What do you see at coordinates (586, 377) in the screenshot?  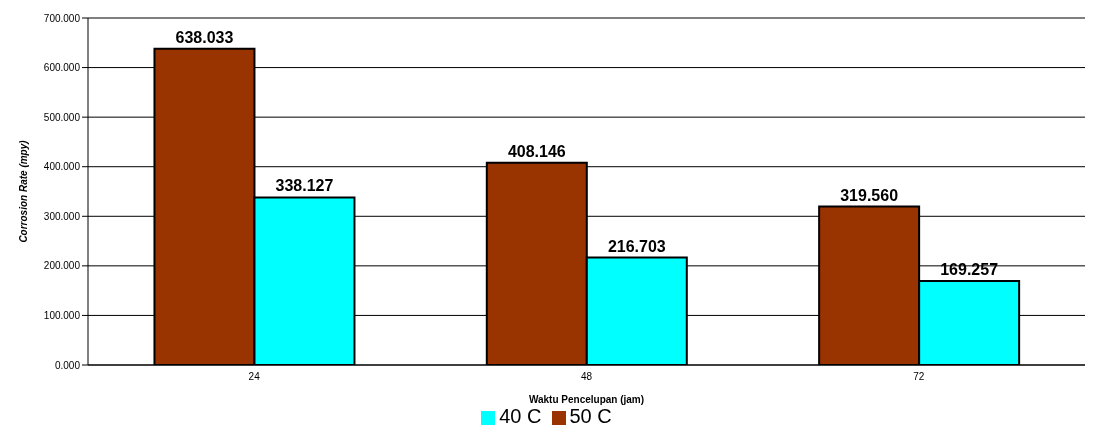 I see `x-tick-label: 48` at bounding box center [586, 377].